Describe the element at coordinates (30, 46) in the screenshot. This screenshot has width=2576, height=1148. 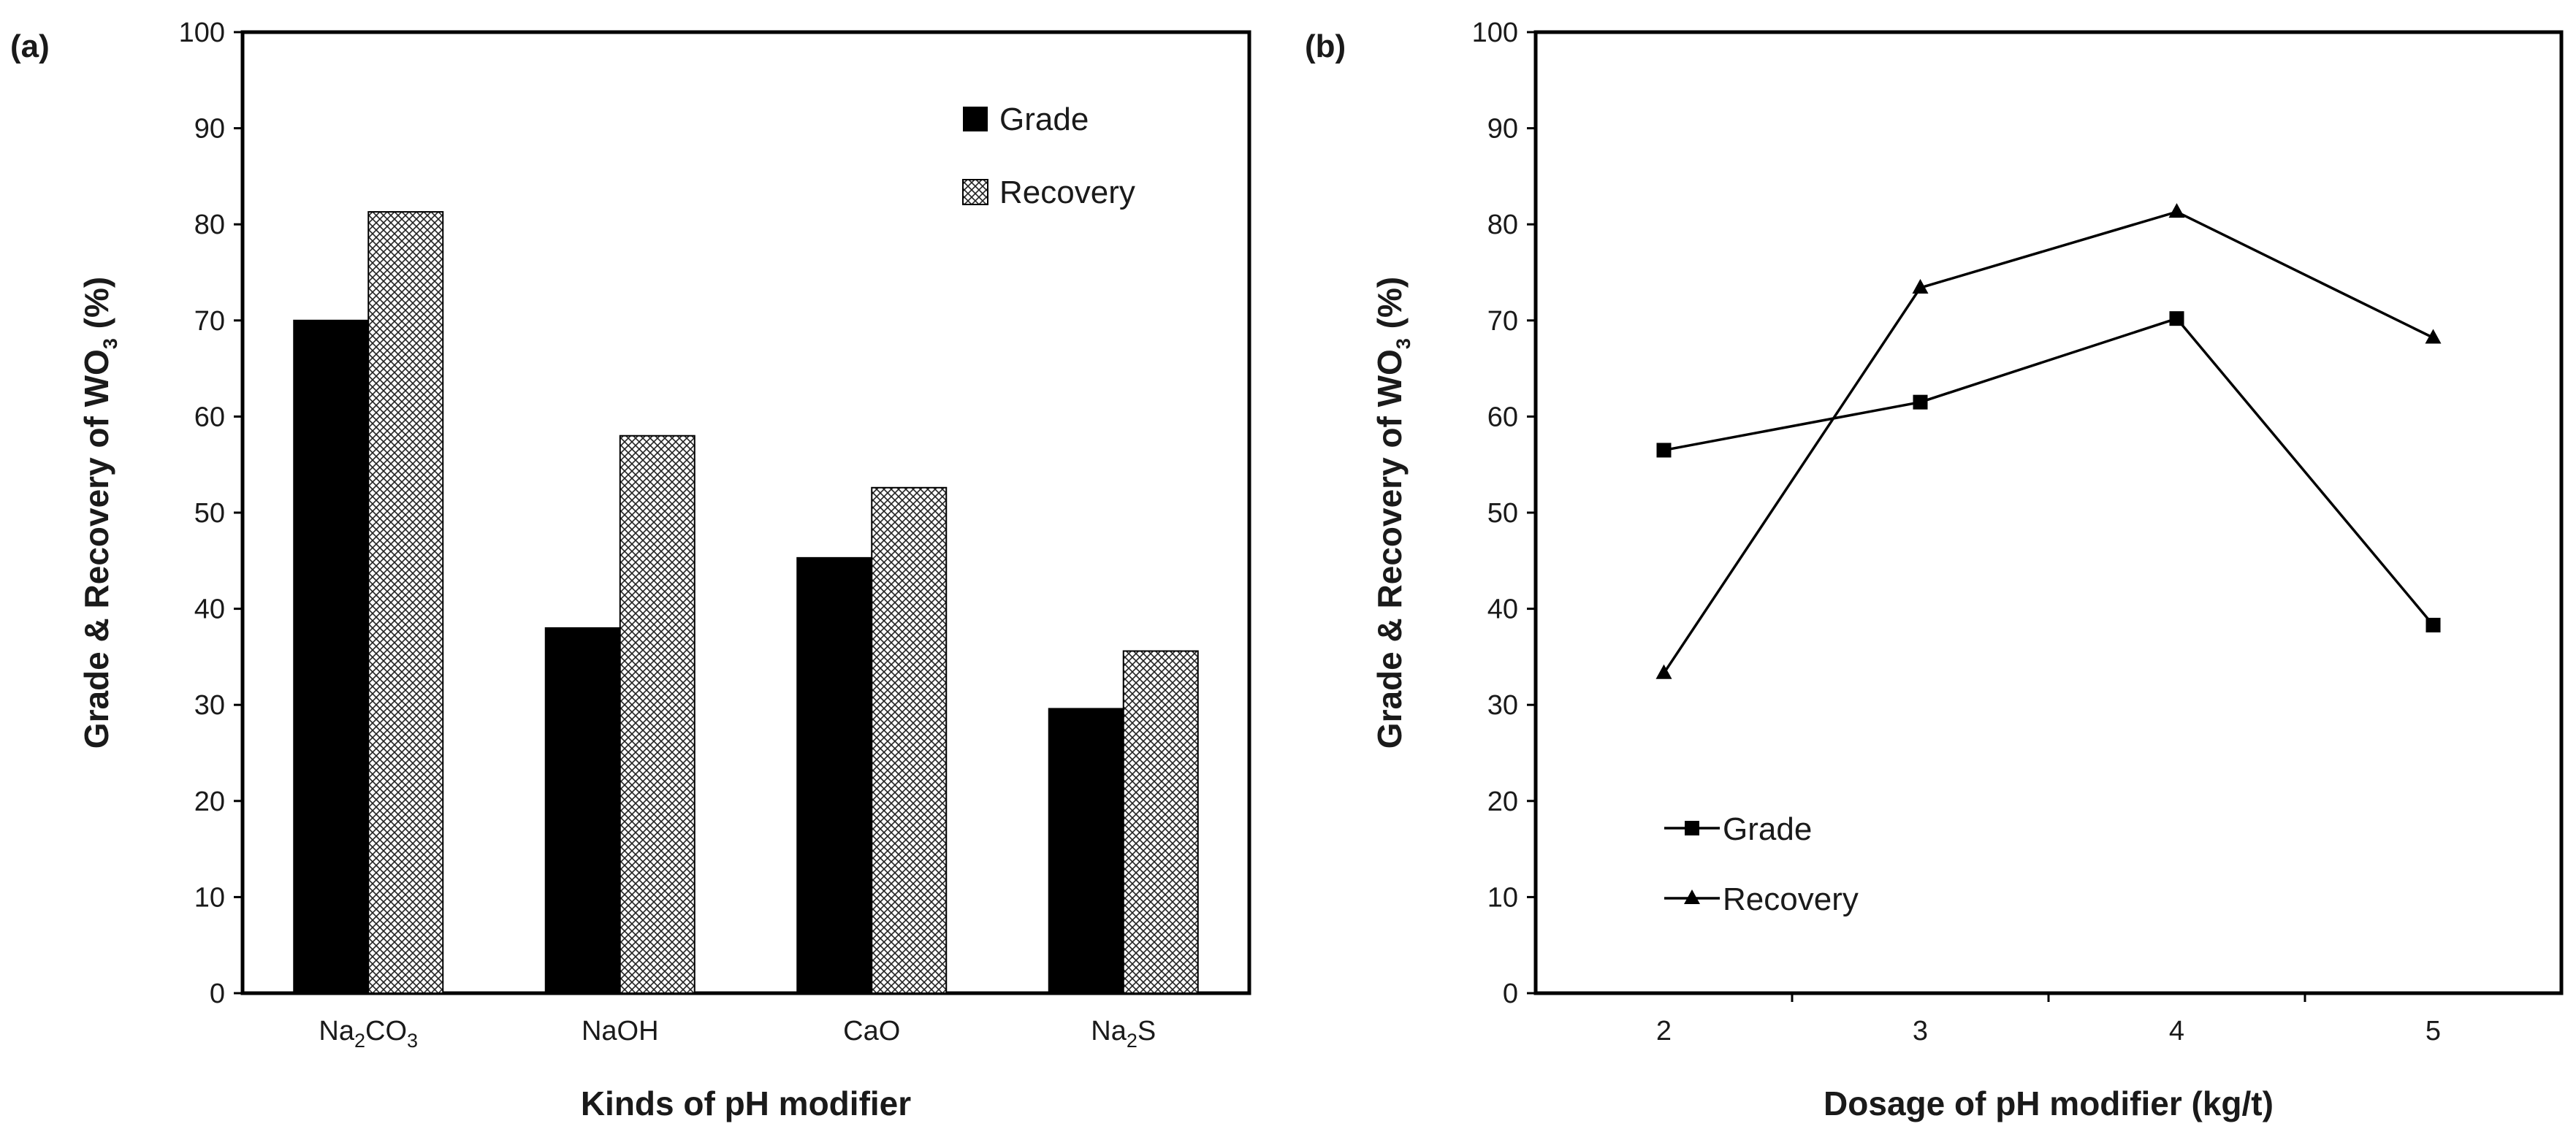
I see `panel-a-label: (a)` at that location.